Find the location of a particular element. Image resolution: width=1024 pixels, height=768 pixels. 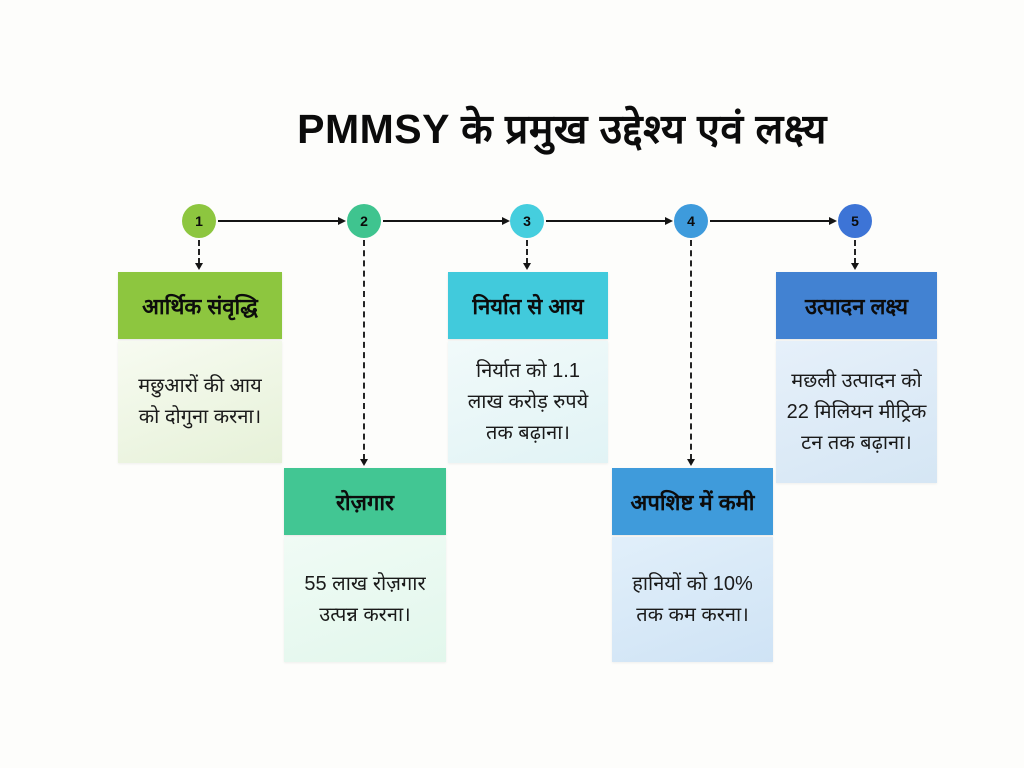

step-body: हानियों को 10% तक कम करना। is located at coordinates (692, 599).